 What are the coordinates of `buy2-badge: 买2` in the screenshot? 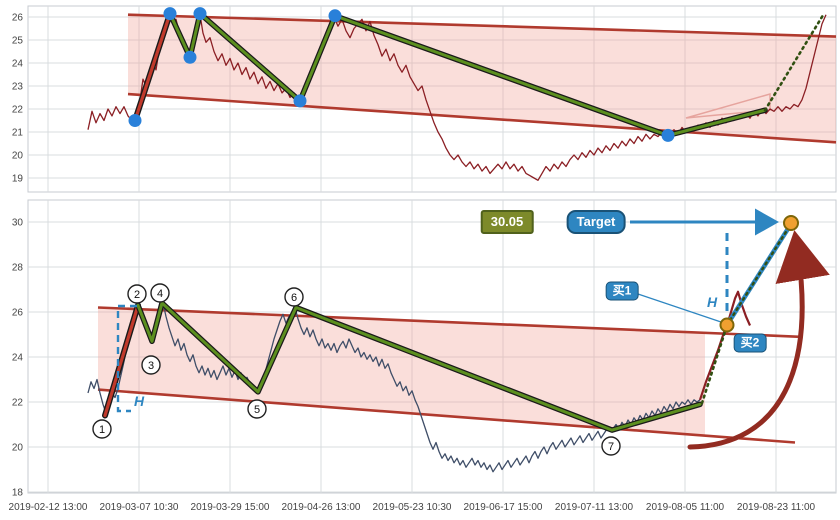 It's located at (750, 343).